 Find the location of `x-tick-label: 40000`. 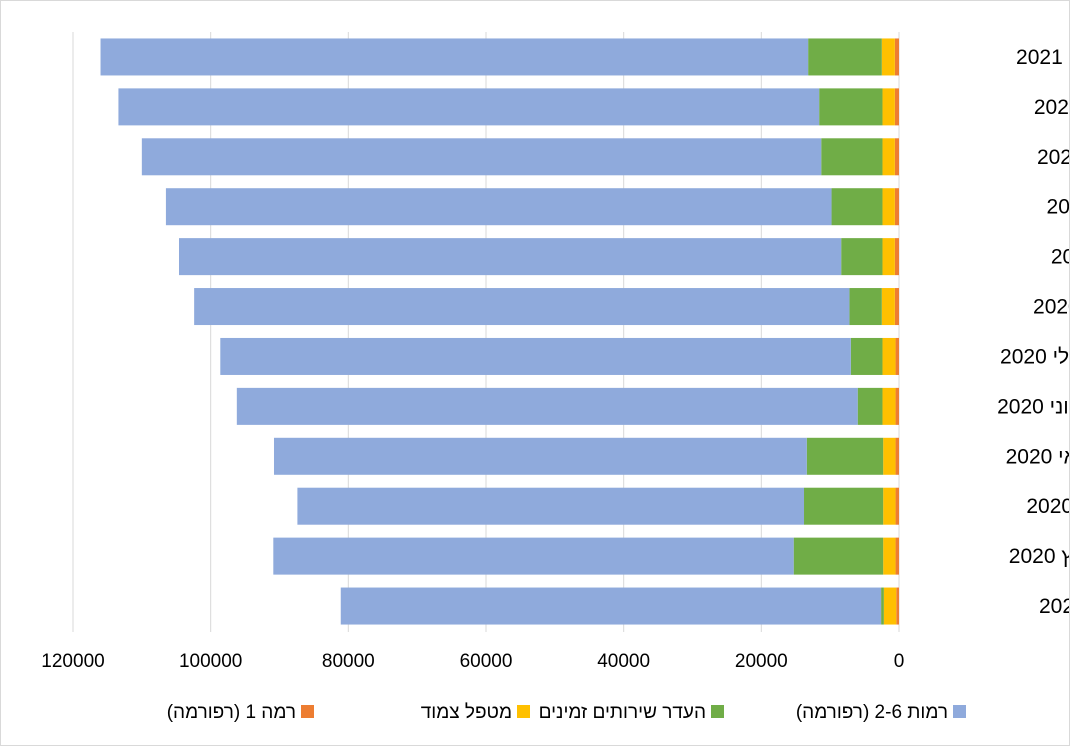

x-tick-label: 40000 is located at coordinates (623, 661).